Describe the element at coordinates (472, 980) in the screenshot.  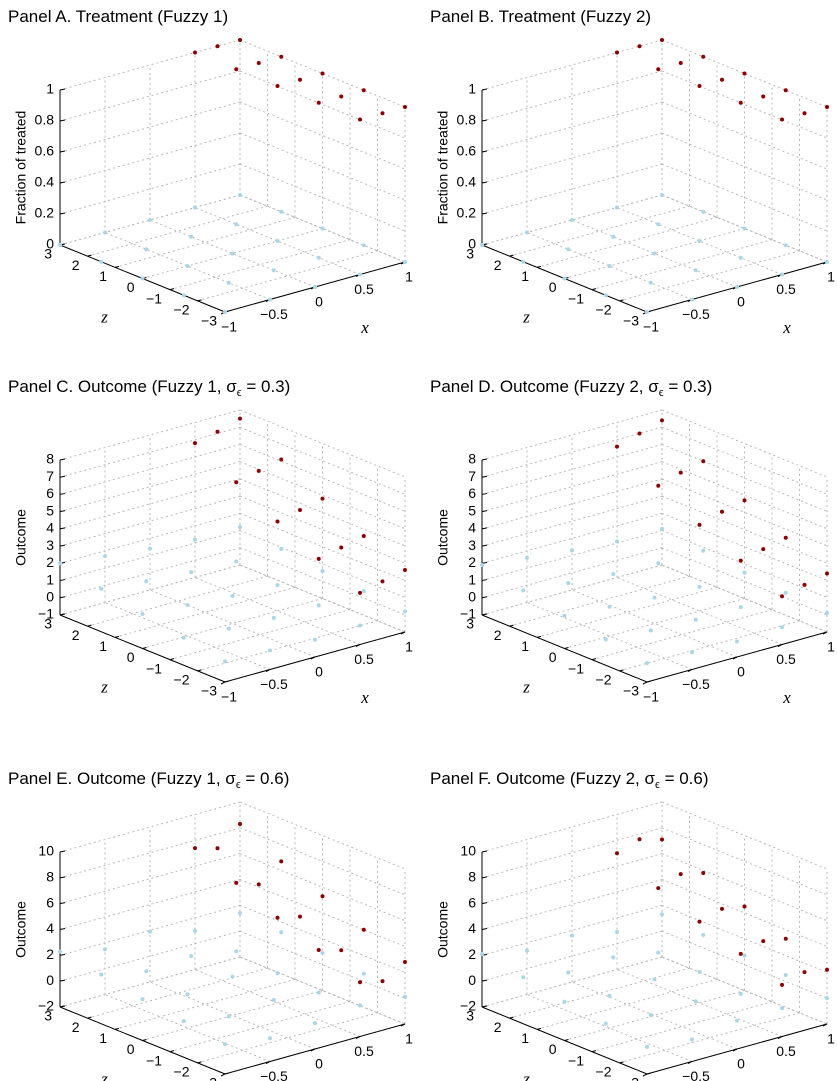
I see `y-tick-label: 0` at that location.